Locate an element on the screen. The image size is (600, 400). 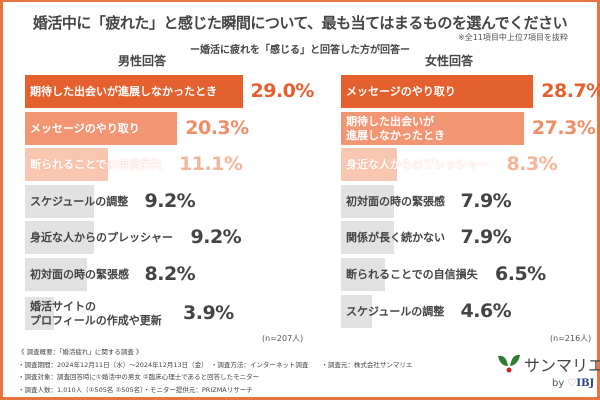
value-label: 20.3% is located at coordinates (217, 127).